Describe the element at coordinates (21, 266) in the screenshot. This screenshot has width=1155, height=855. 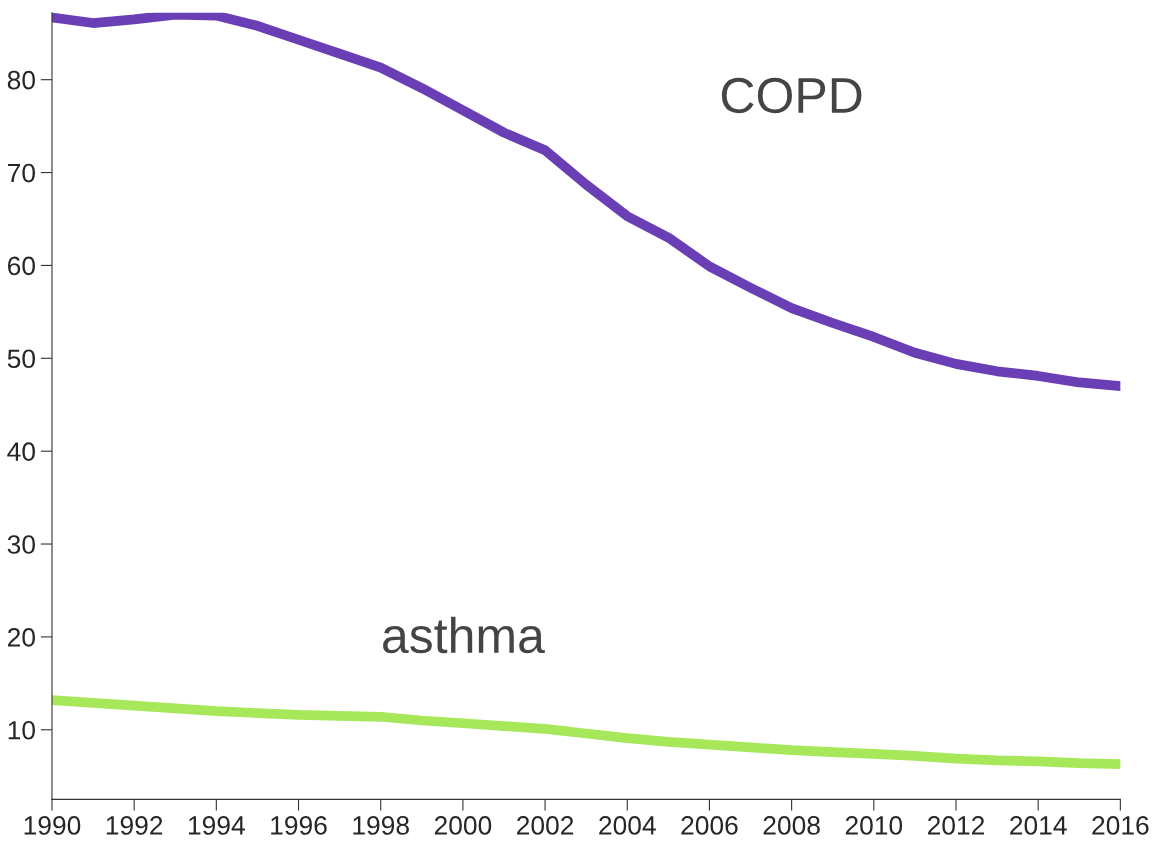
I see `y-tick-label: 60` at that location.